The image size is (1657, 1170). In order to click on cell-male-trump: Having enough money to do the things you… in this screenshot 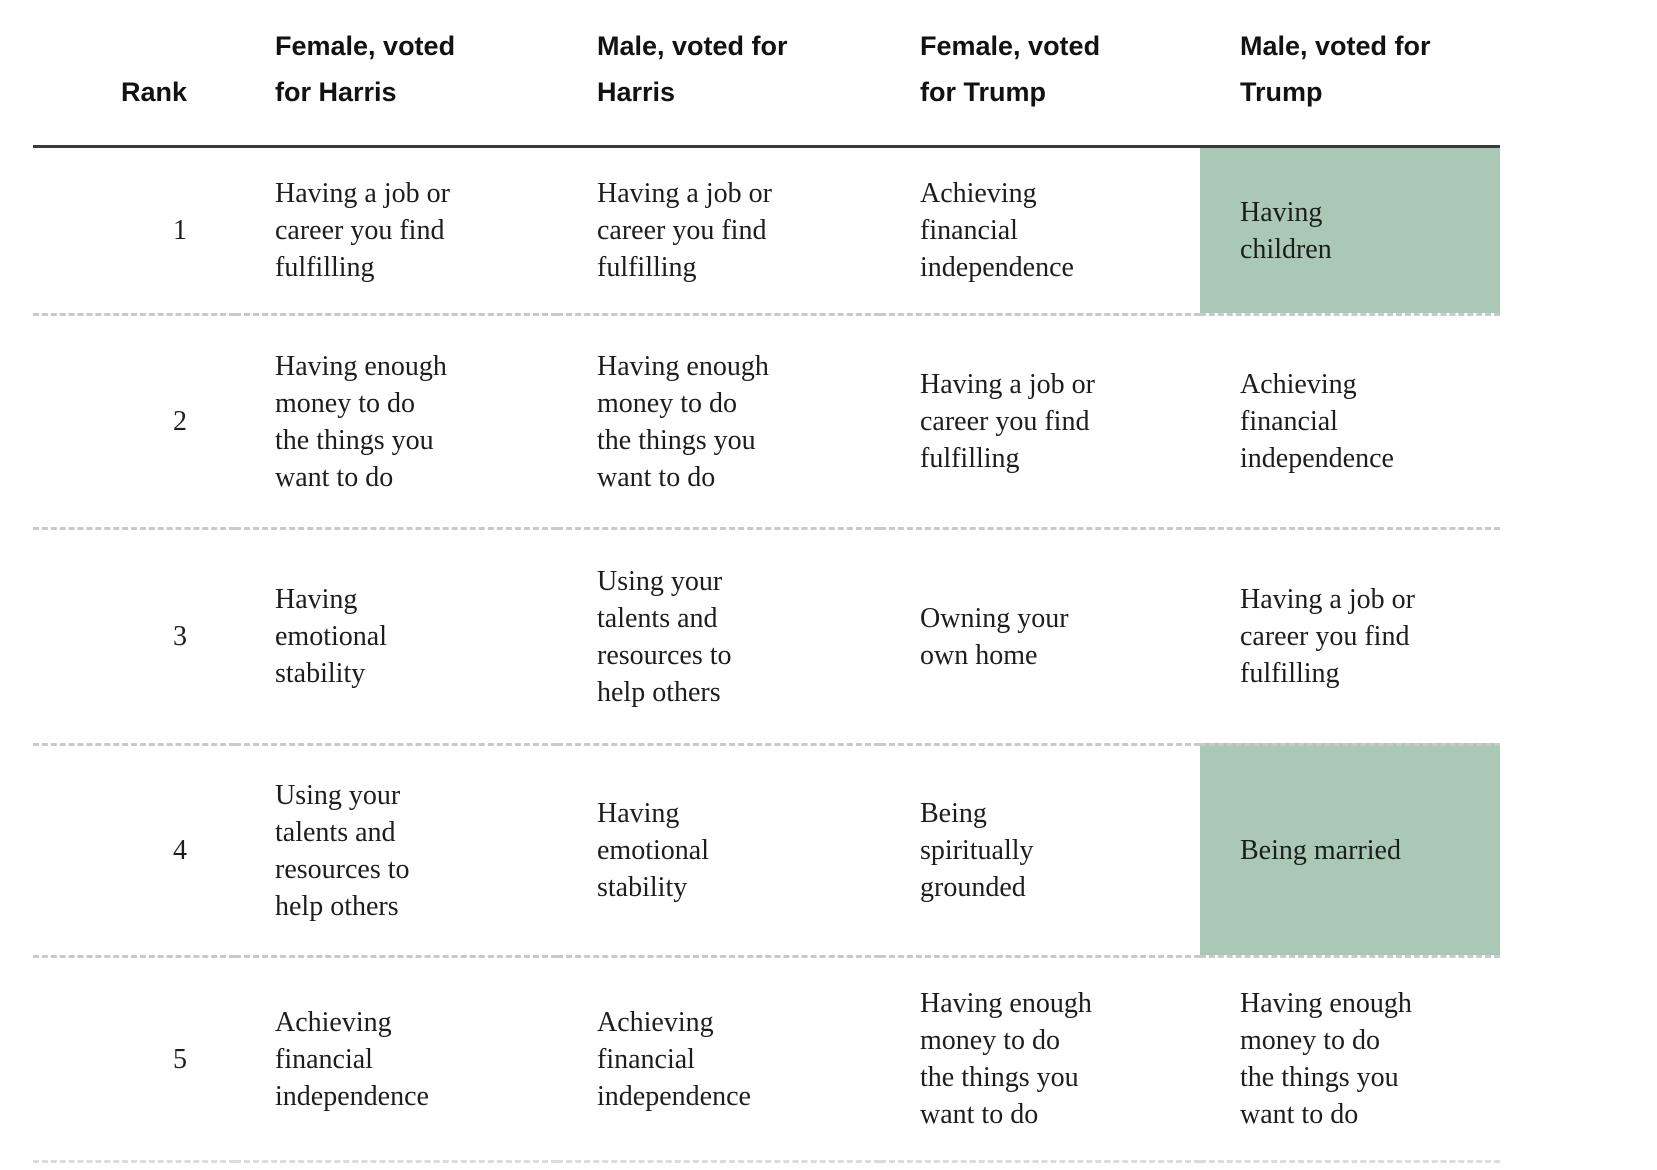, I will do `click(1350, 1059)`.